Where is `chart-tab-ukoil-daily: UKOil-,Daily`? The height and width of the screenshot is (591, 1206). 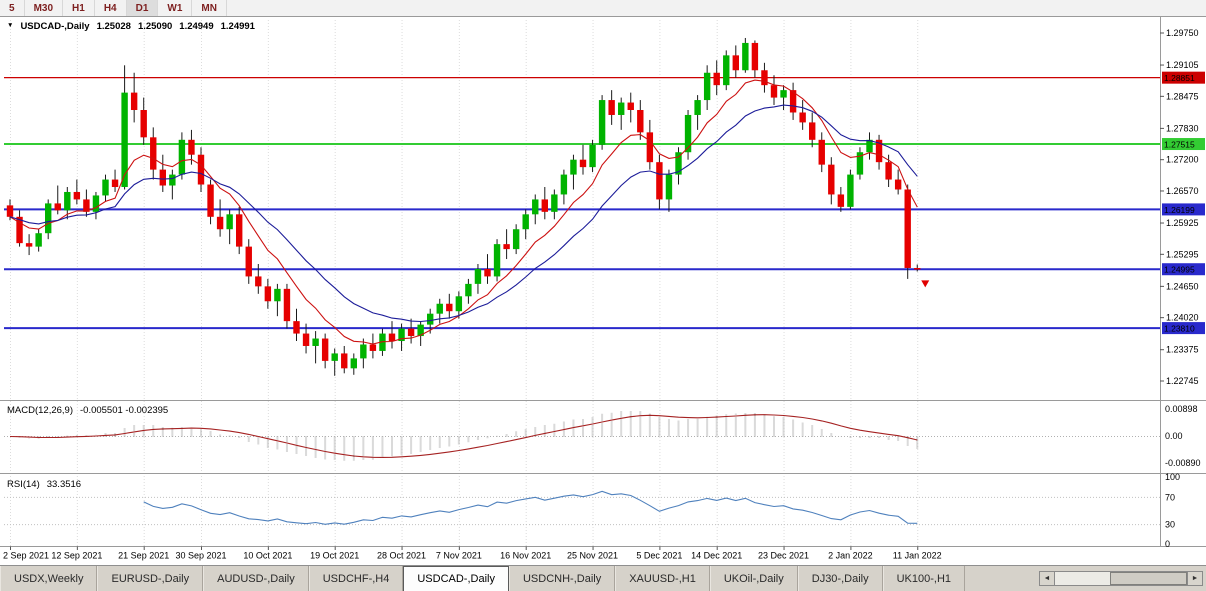
chart-tab-ukoil-daily: UKOil-,Daily is located at coordinates (753, 578).